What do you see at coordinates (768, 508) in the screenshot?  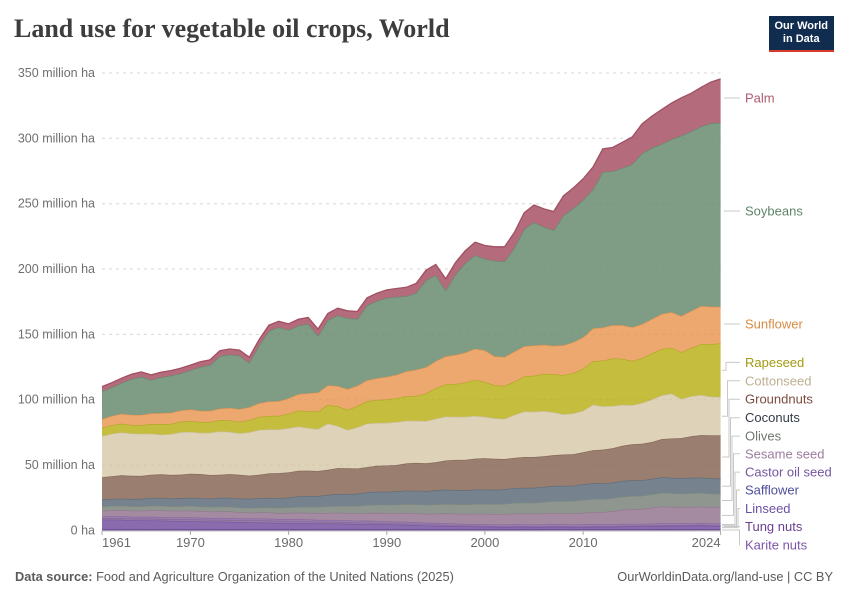 I see `svg-text: Linseed` at bounding box center [768, 508].